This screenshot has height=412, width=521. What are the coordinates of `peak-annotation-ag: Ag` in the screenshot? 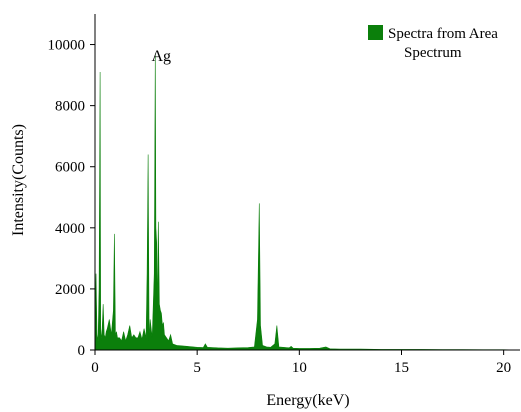 It's located at (161, 56).